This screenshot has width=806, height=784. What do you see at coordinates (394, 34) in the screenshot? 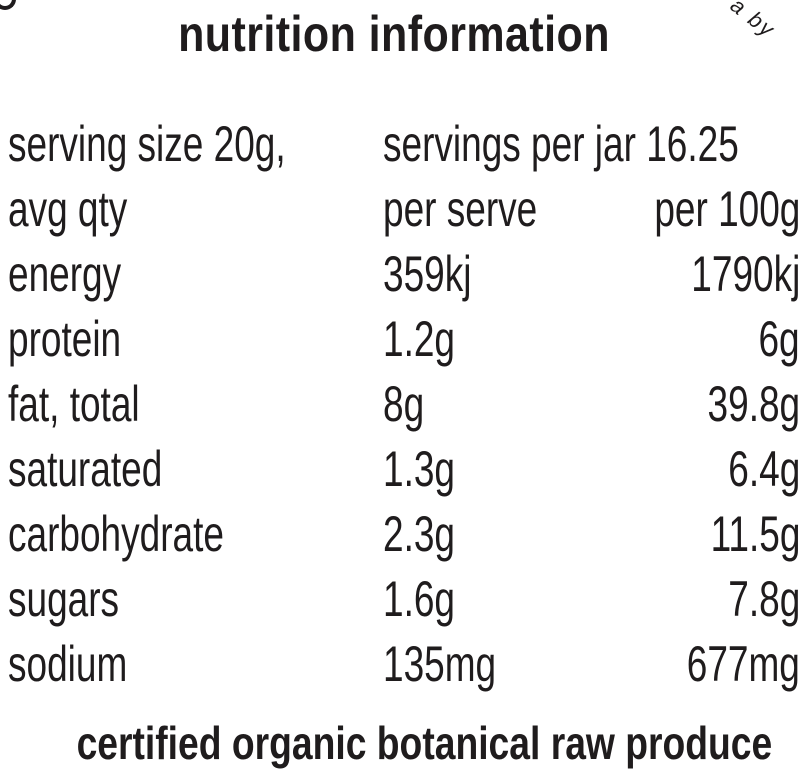
I see `page-title: nutrition information` at bounding box center [394, 34].